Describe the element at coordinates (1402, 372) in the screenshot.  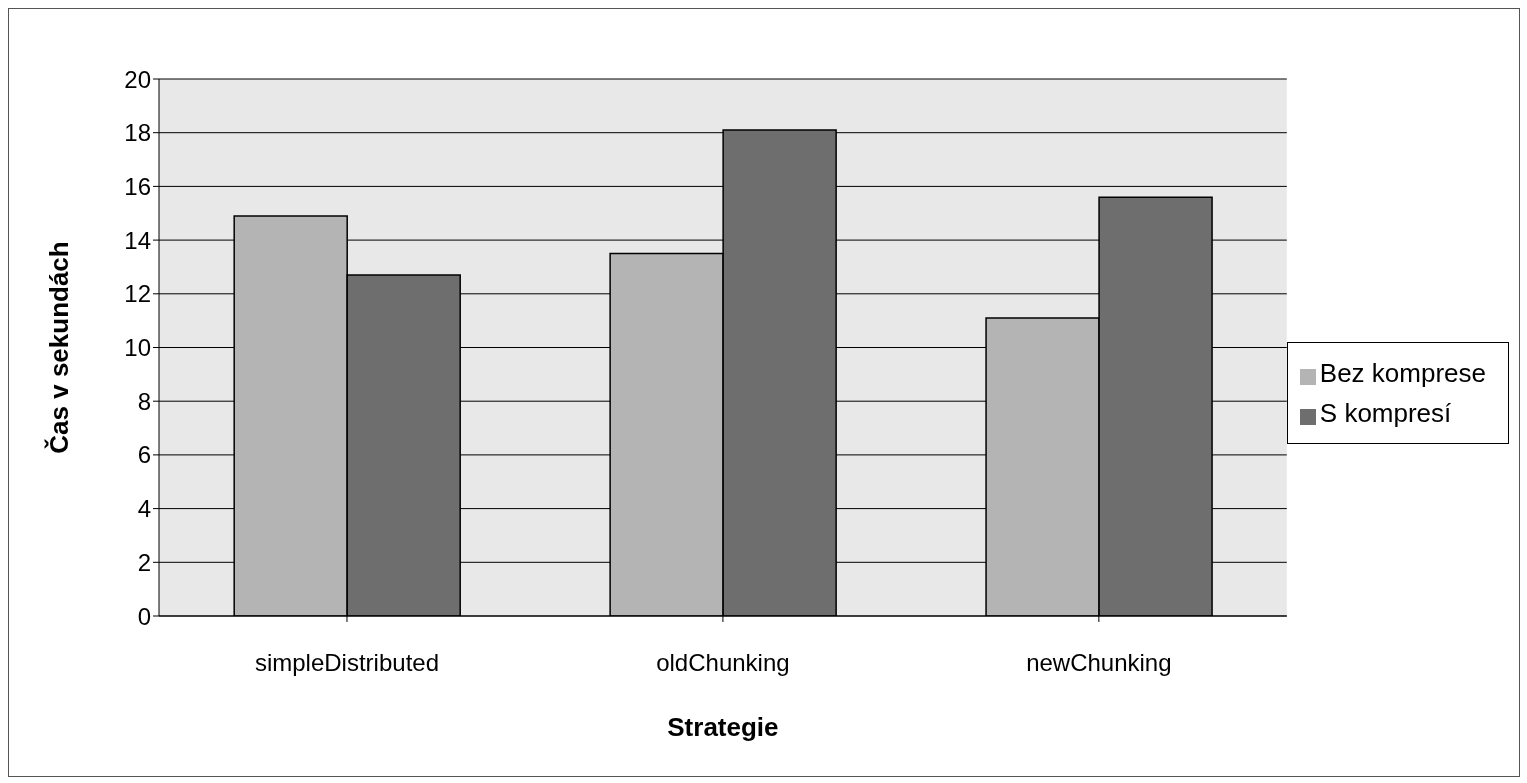
I see `legend-label: Bez komprese` at that location.